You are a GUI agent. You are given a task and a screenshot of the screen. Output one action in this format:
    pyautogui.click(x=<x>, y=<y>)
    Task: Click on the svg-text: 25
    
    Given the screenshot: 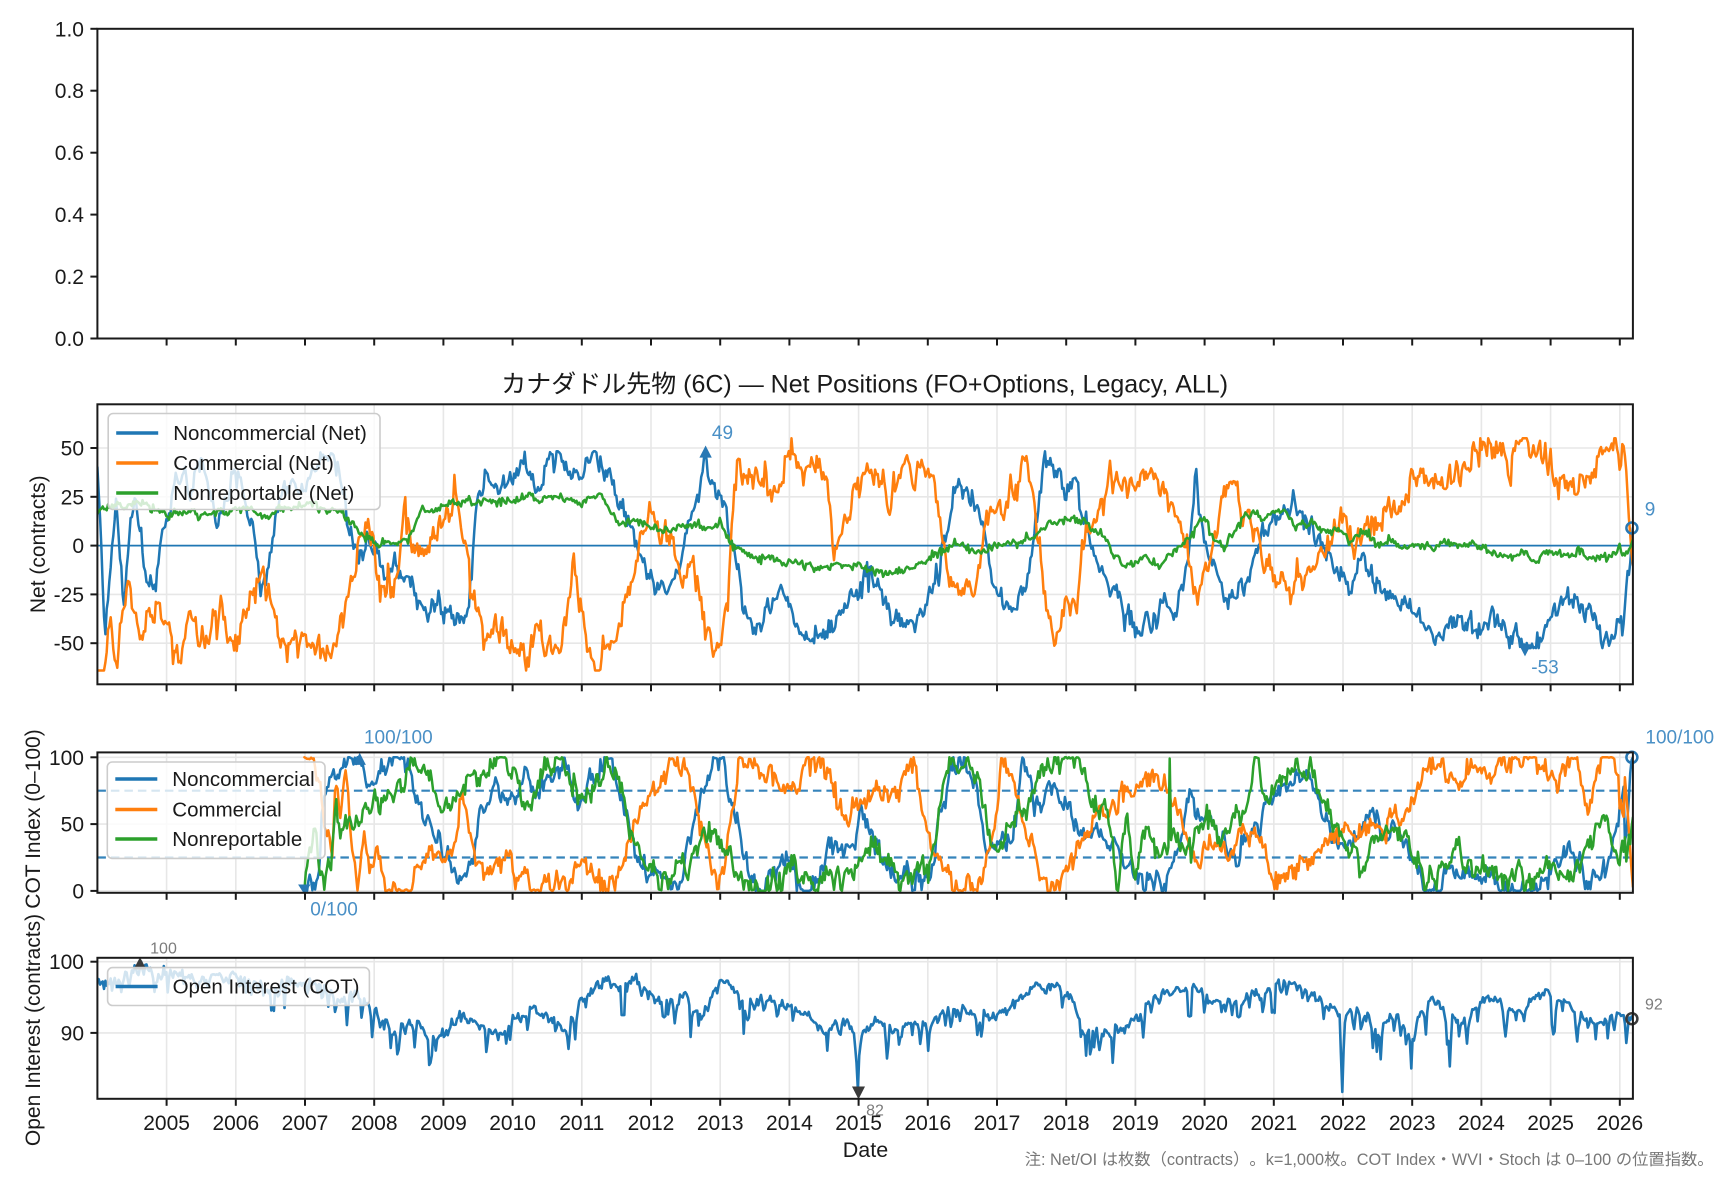 What is the action you would take?
    pyautogui.click(x=72, y=497)
    